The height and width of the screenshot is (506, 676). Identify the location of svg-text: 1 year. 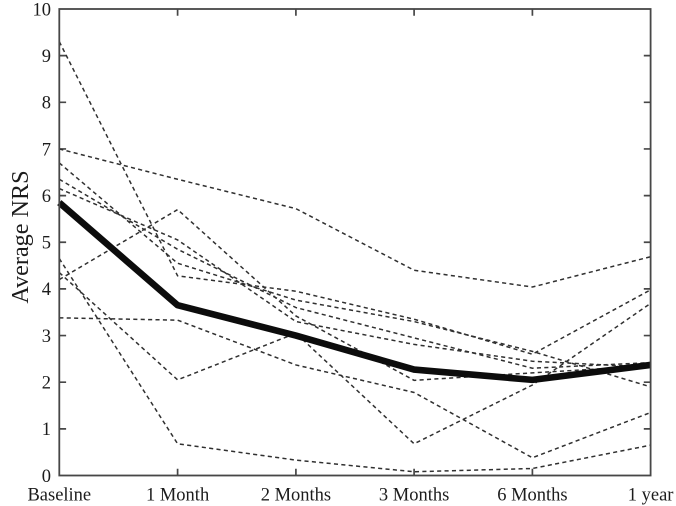
(651, 496).